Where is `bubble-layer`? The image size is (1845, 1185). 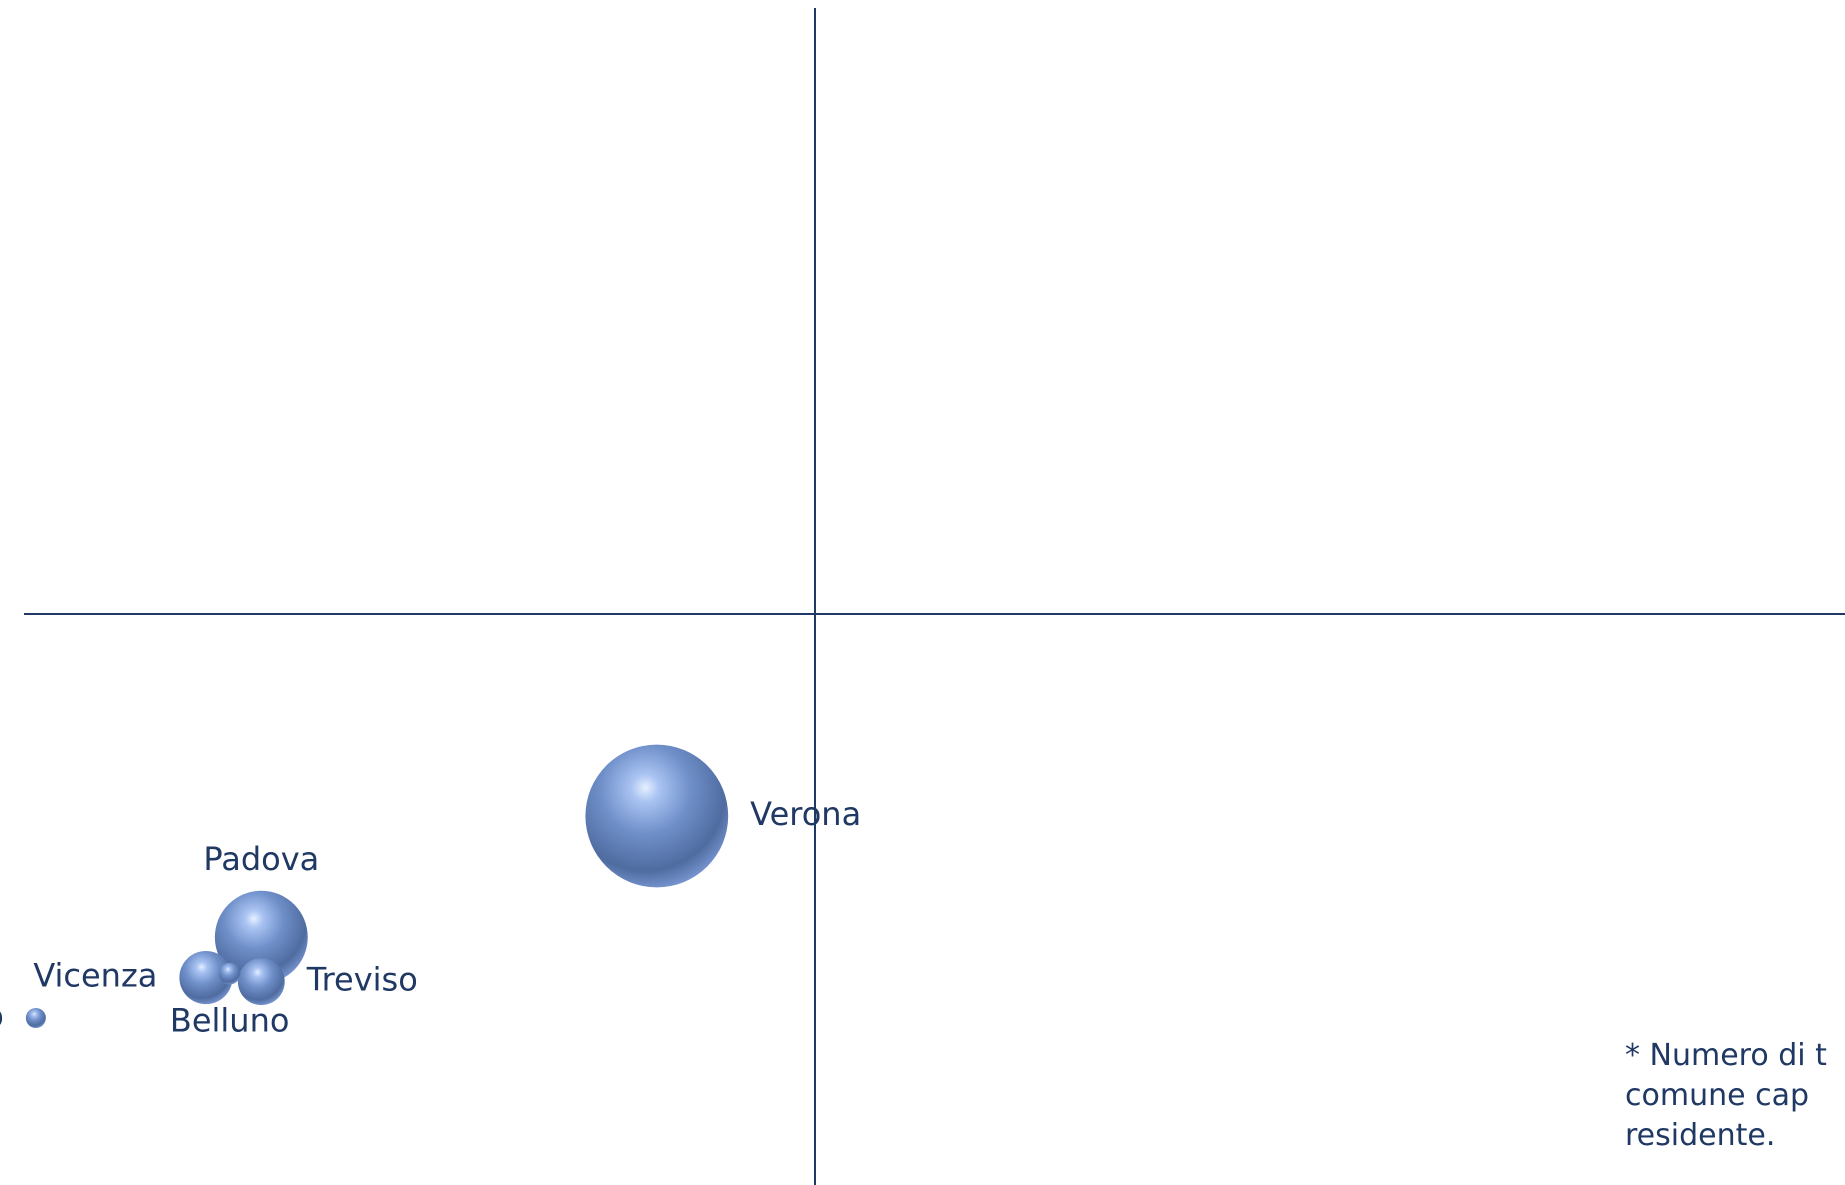 bubble-layer is located at coordinates (377, 886).